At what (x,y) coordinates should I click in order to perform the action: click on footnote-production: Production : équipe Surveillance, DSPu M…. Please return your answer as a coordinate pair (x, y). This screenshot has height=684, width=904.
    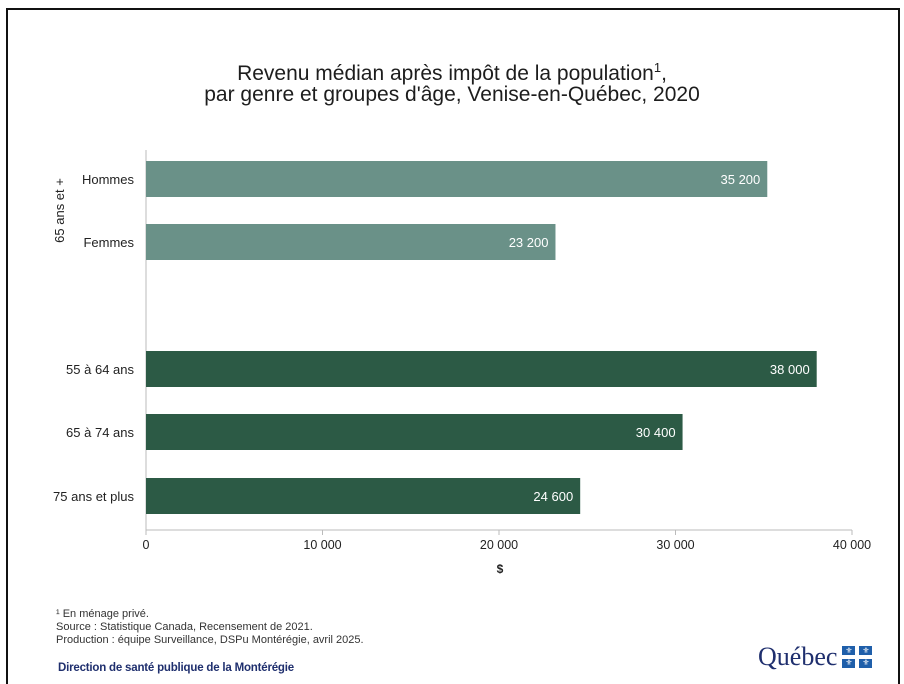
    Looking at the image, I should click on (210, 640).